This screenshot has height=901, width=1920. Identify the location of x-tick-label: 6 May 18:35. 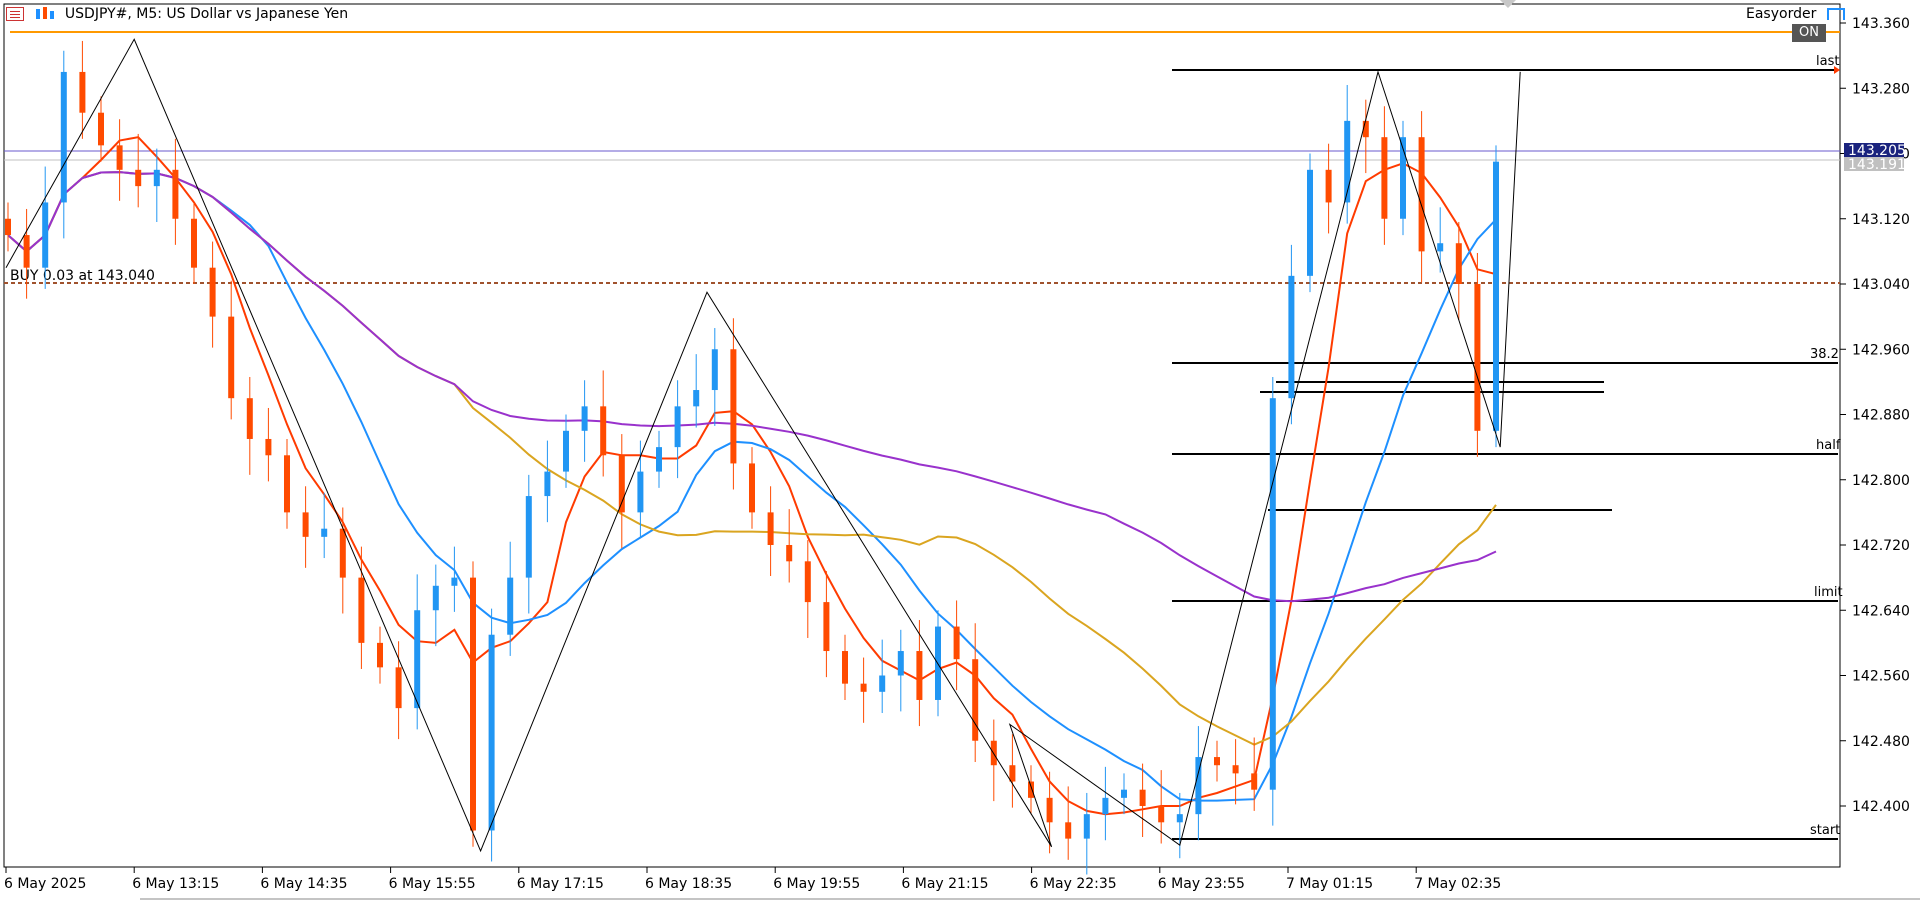
(688, 884).